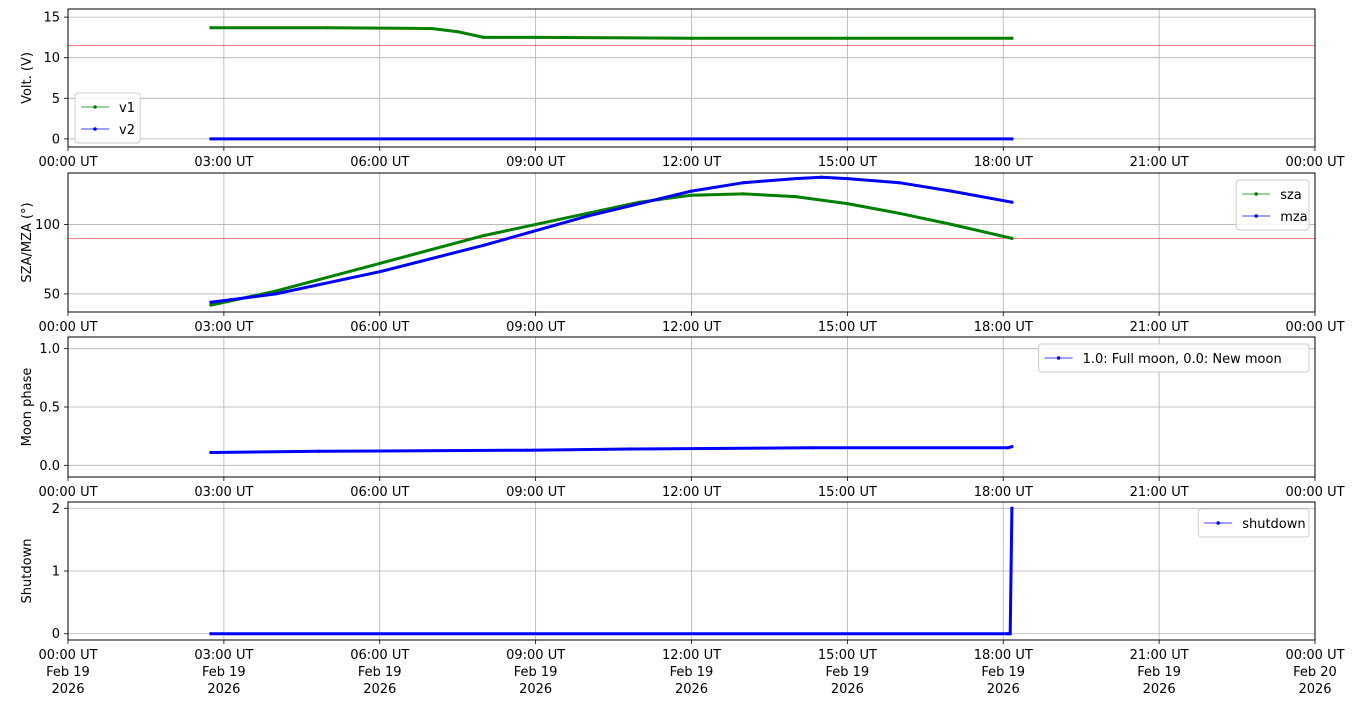 The height and width of the screenshot is (707, 1356). I want to click on legend-label: v1, so click(127, 108).